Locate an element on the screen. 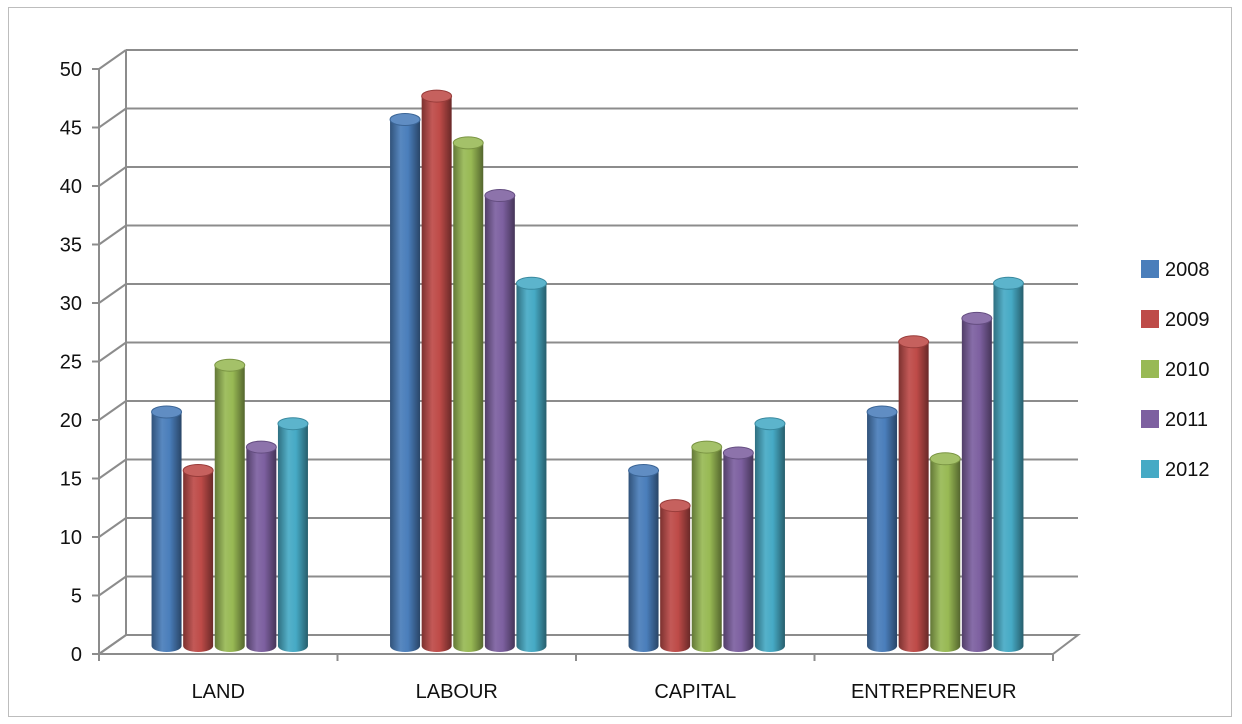 The height and width of the screenshot is (724, 1242). legend-label: 2008 is located at coordinates (1187, 270).